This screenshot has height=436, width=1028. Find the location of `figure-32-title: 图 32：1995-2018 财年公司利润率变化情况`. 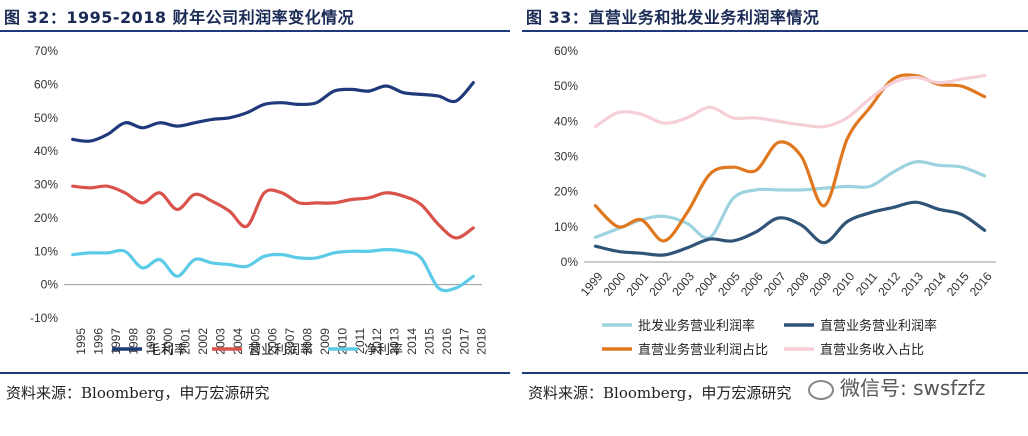

figure-32-title: 图 32：1995-2018 财年公司利润率变化情况 is located at coordinates (179, 17).